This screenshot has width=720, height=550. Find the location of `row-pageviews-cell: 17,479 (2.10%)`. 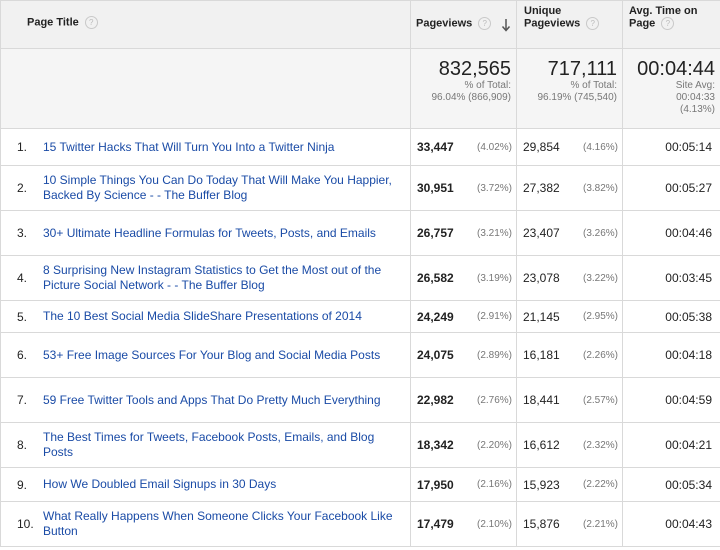

row-pageviews-cell: 17,479 (2.10%) is located at coordinates (463, 524).